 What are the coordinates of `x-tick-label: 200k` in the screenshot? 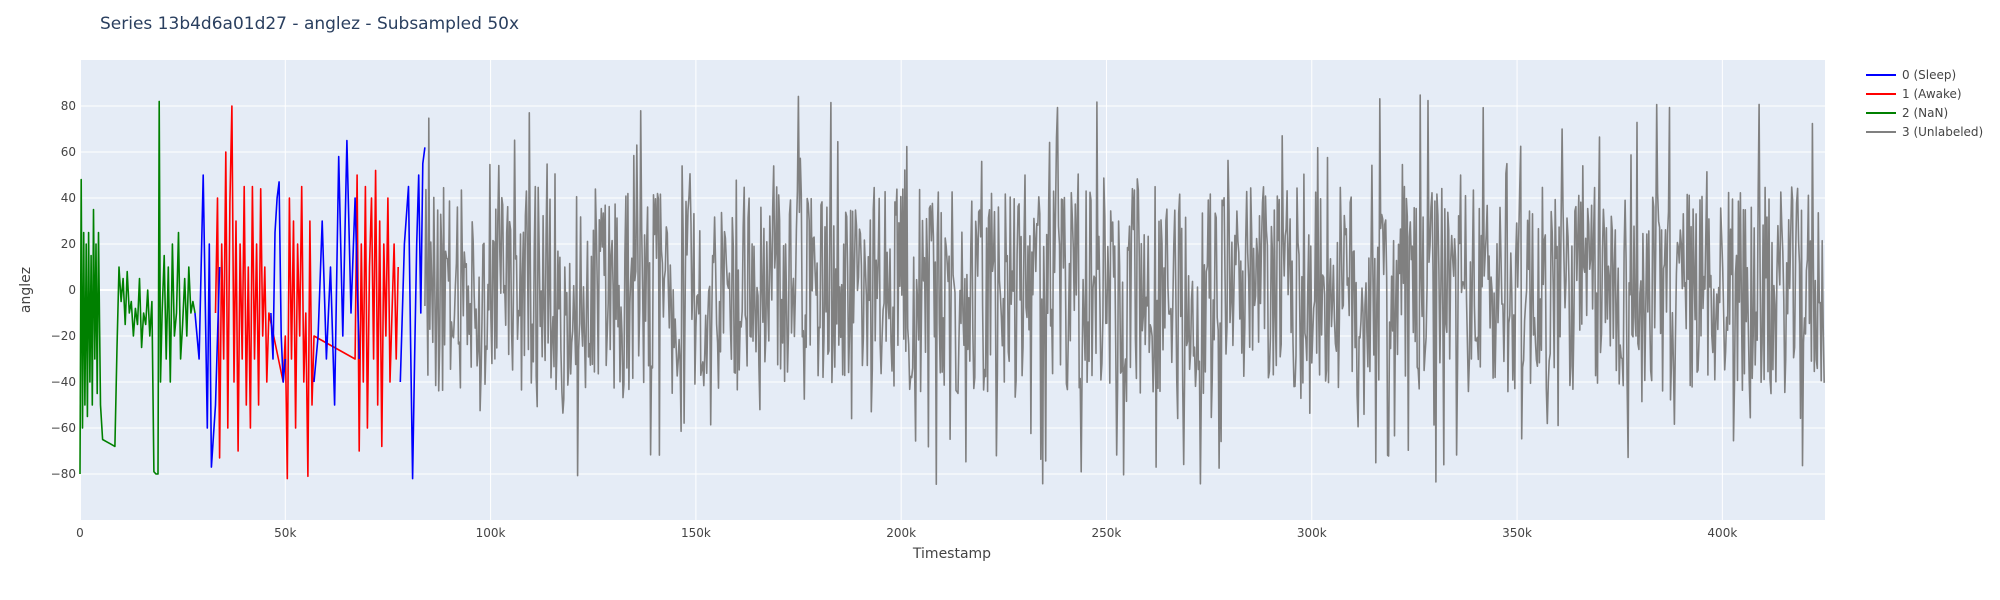 It's located at (901, 533).